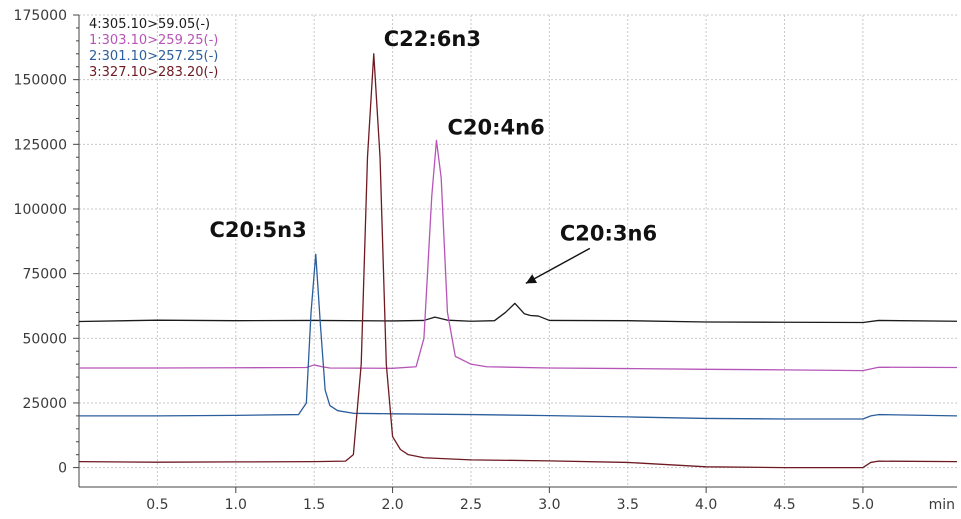 Image resolution: width=961 pixels, height=519 pixels. Describe the element at coordinates (40, 16) in the screenshot. I see `y-tick-label: 175000` at that location.